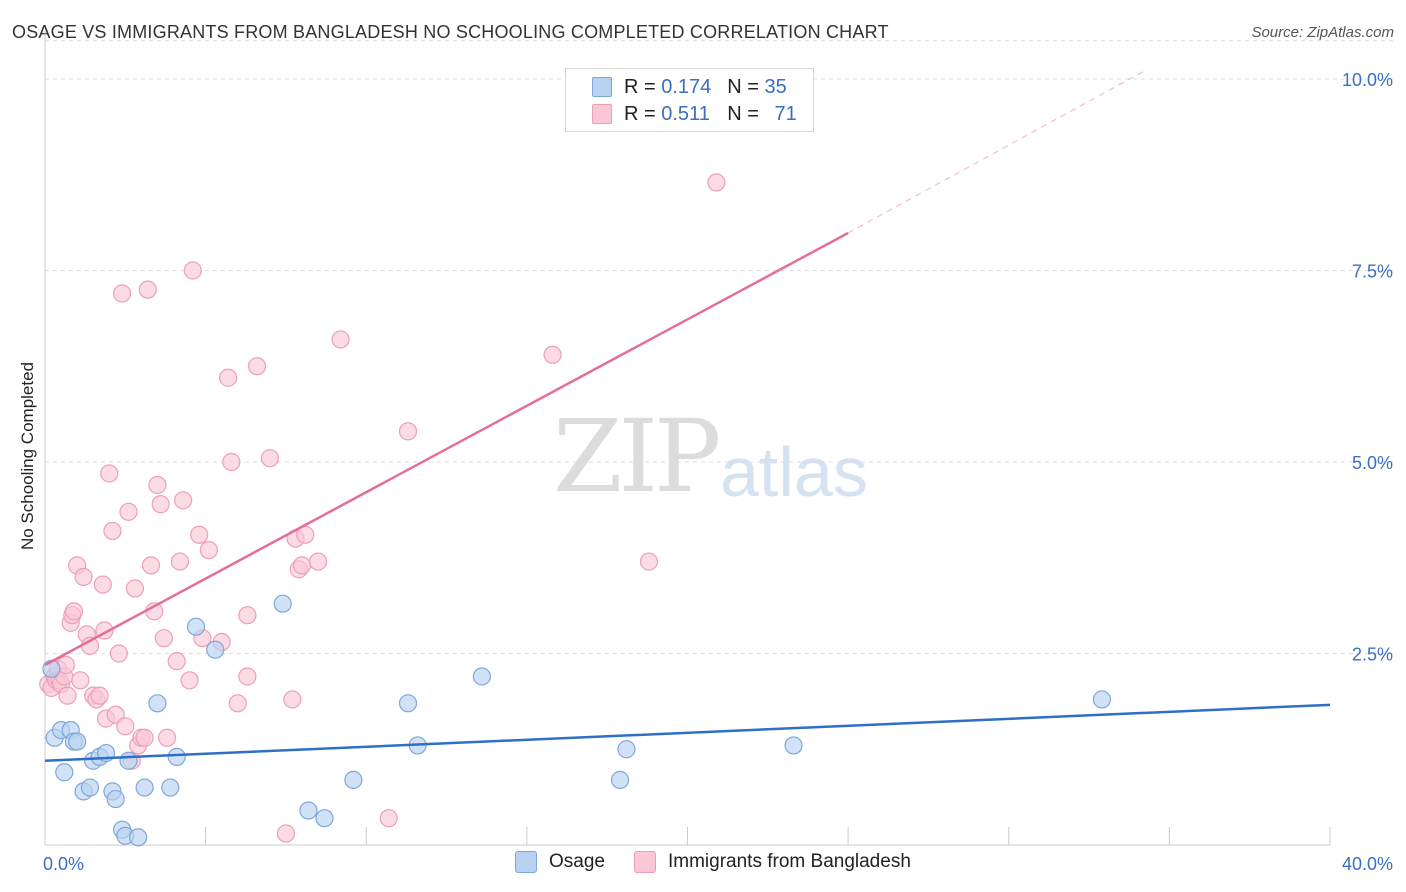 The width and height of the screenshot is (1406, 892). I want to click on legend-swatch-osage, so click(602, 87).